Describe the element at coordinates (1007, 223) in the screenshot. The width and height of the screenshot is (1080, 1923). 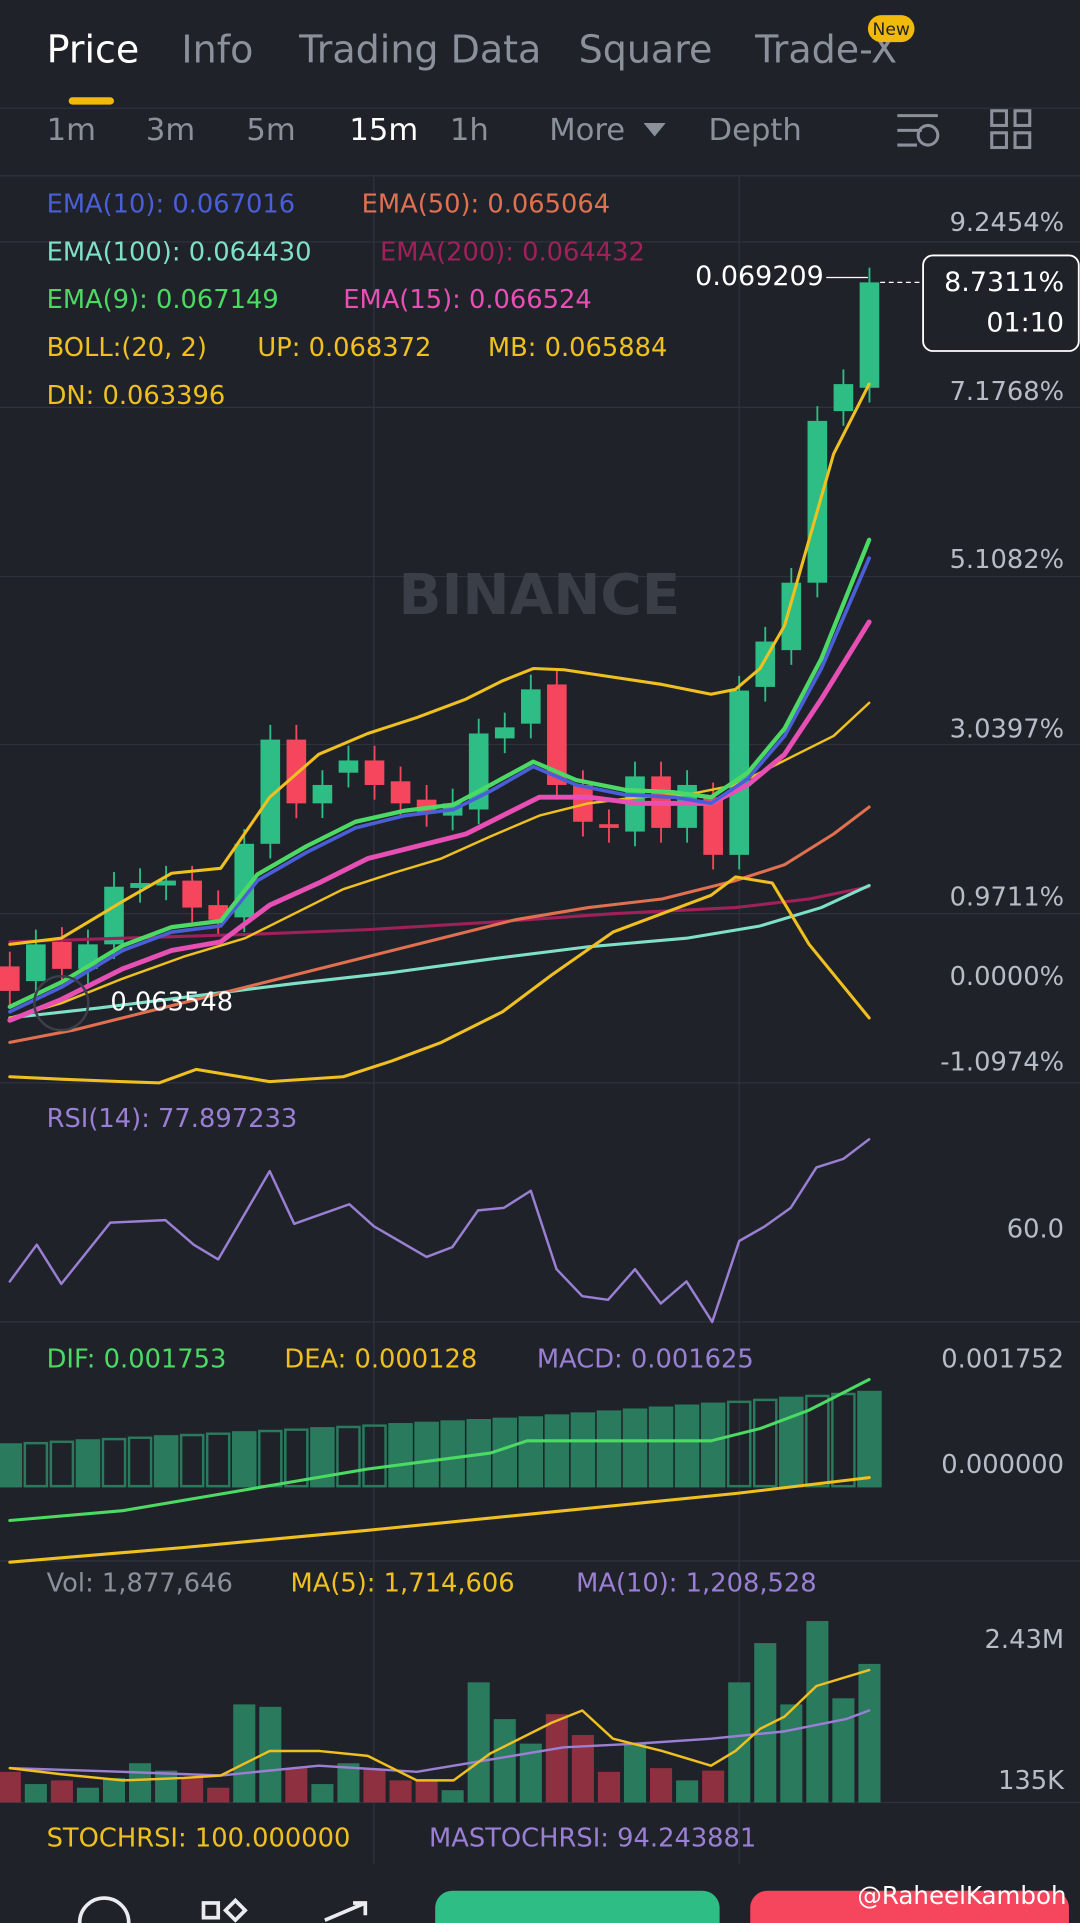
I see `axis-label: 9.2454%` at that location.